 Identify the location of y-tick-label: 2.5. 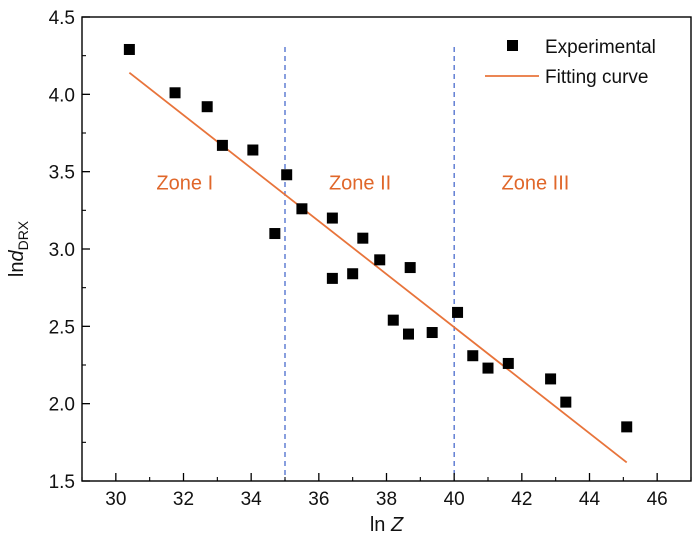
(62, 327).